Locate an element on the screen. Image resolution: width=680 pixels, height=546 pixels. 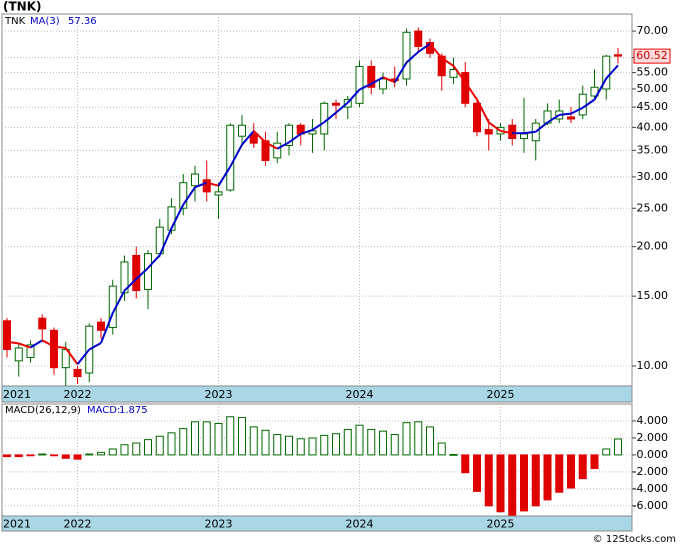
legend-ma-value: 57.36 is located at coordinates (82, 21).